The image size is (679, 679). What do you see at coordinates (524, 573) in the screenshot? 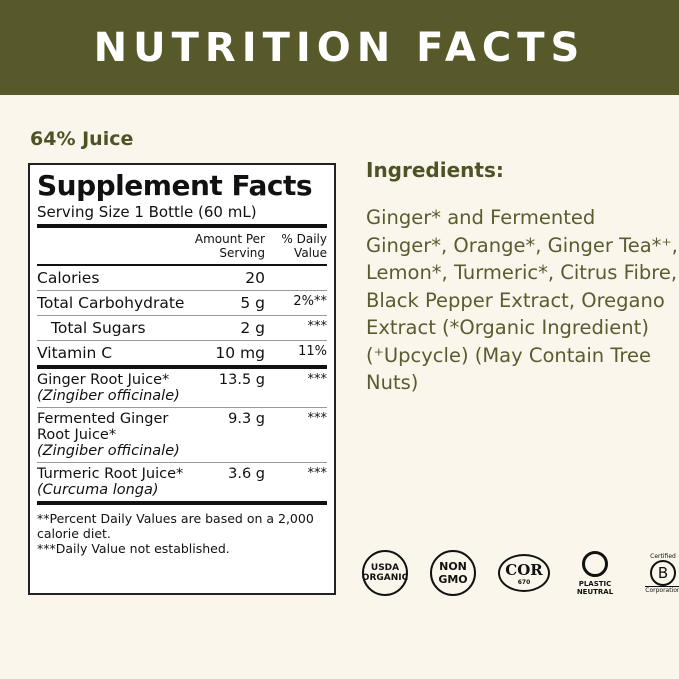
I see `cor-kosher-icon: COR 670` at bounding box center [524, 573].